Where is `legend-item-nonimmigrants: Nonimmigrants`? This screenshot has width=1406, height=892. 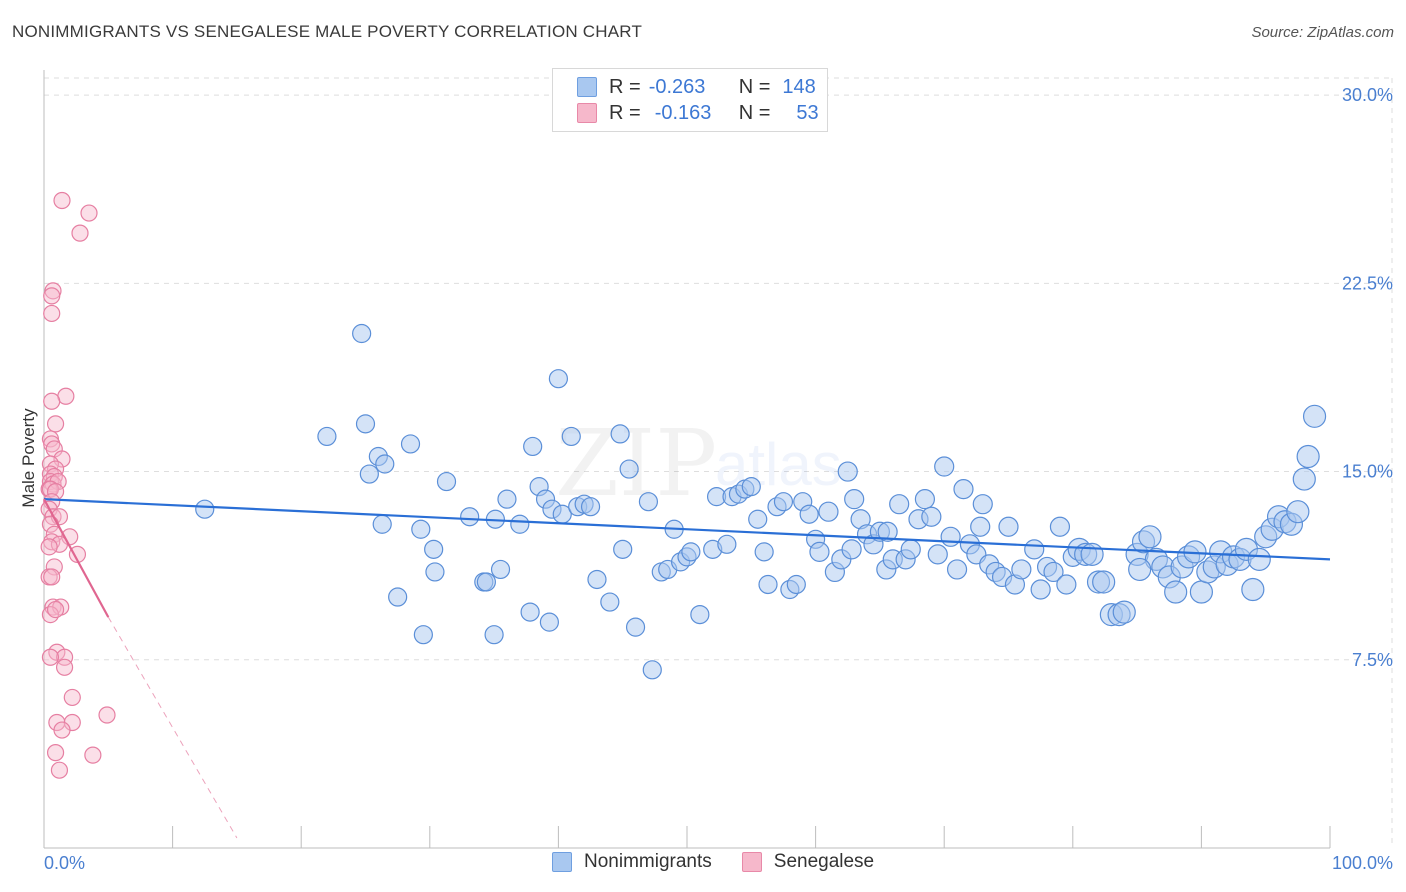
legend-item-nonimmigrants: Nonimmigrants is located at coordinates (632, 862).